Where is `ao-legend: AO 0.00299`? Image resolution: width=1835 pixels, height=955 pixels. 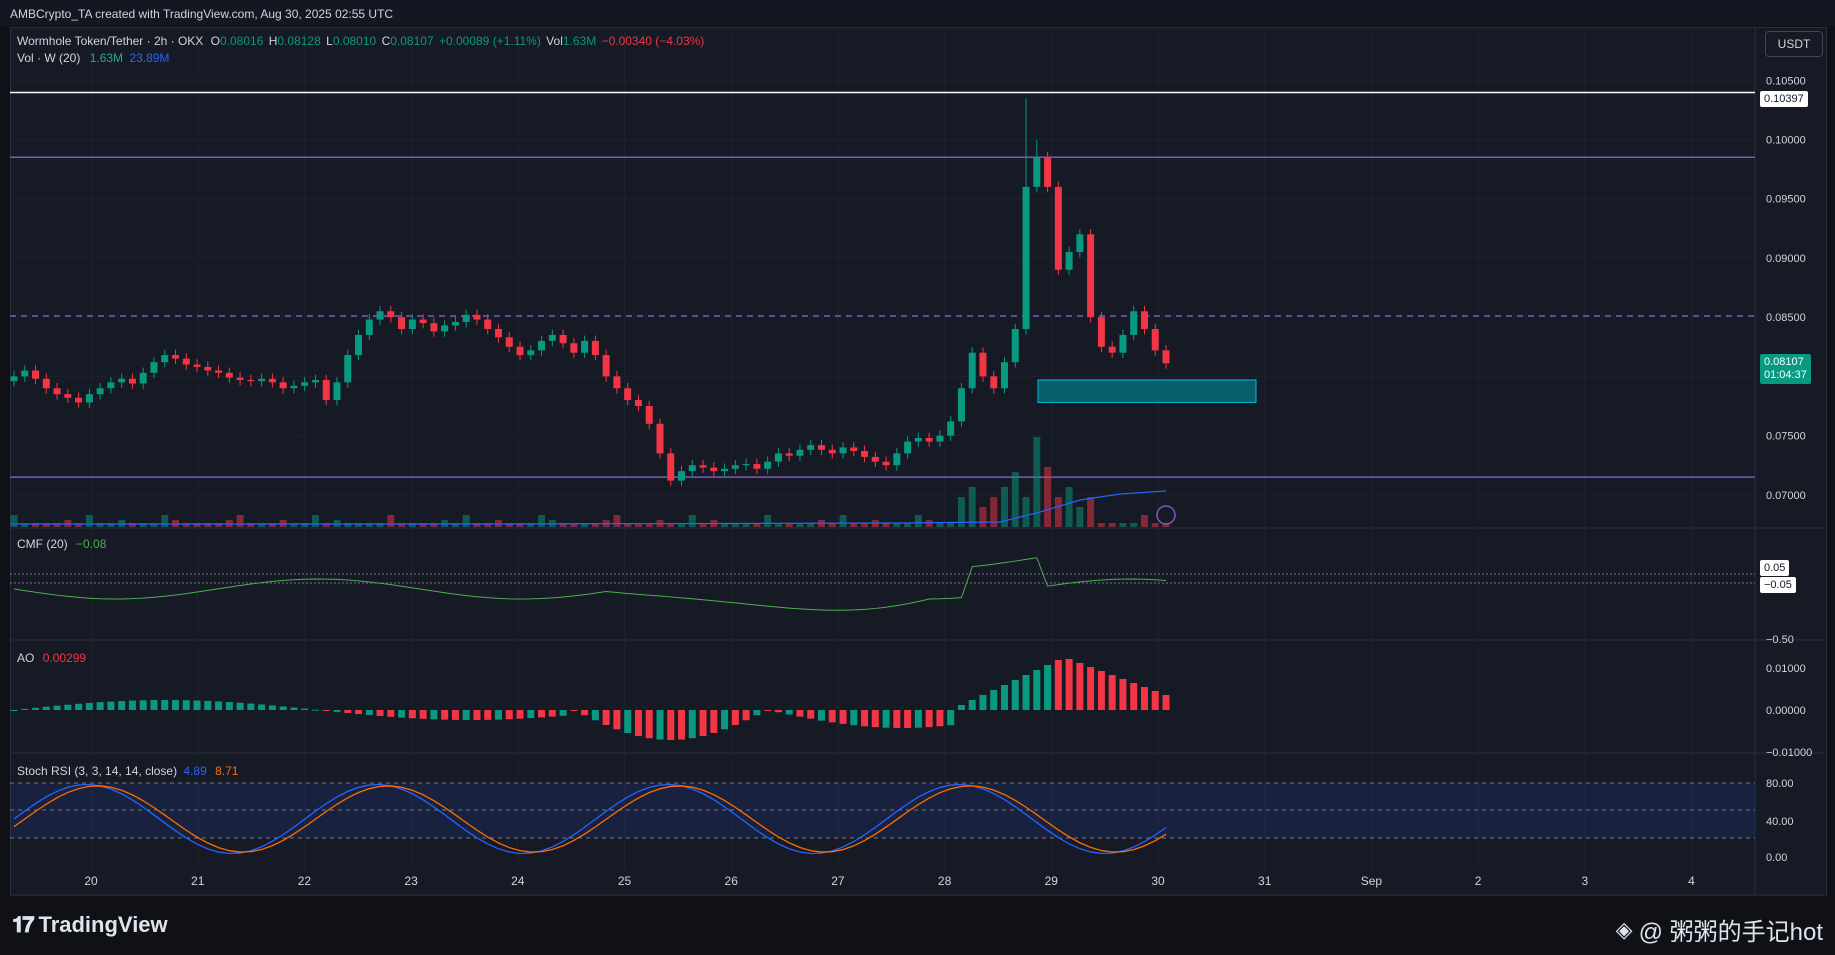 ao-legend: AO 0.00299 is located at coordinates (51, 658).